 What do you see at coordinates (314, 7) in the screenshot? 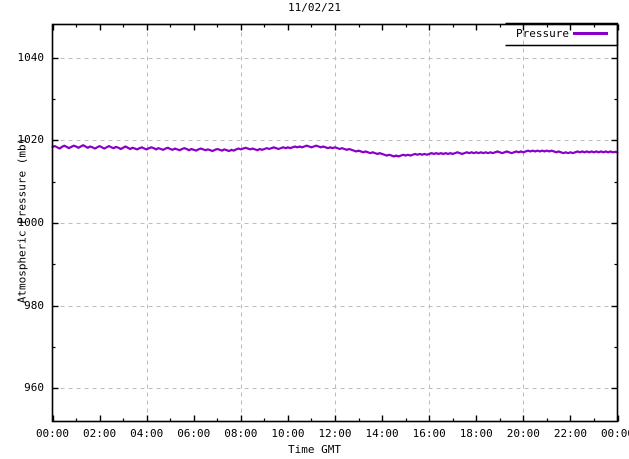
I see `chart-title: 11/02/21` at bounding box center [314, 7].